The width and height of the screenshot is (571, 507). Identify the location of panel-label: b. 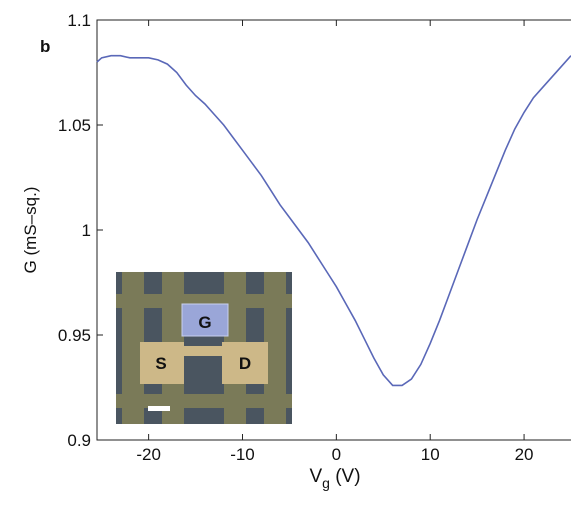
(45, 46).